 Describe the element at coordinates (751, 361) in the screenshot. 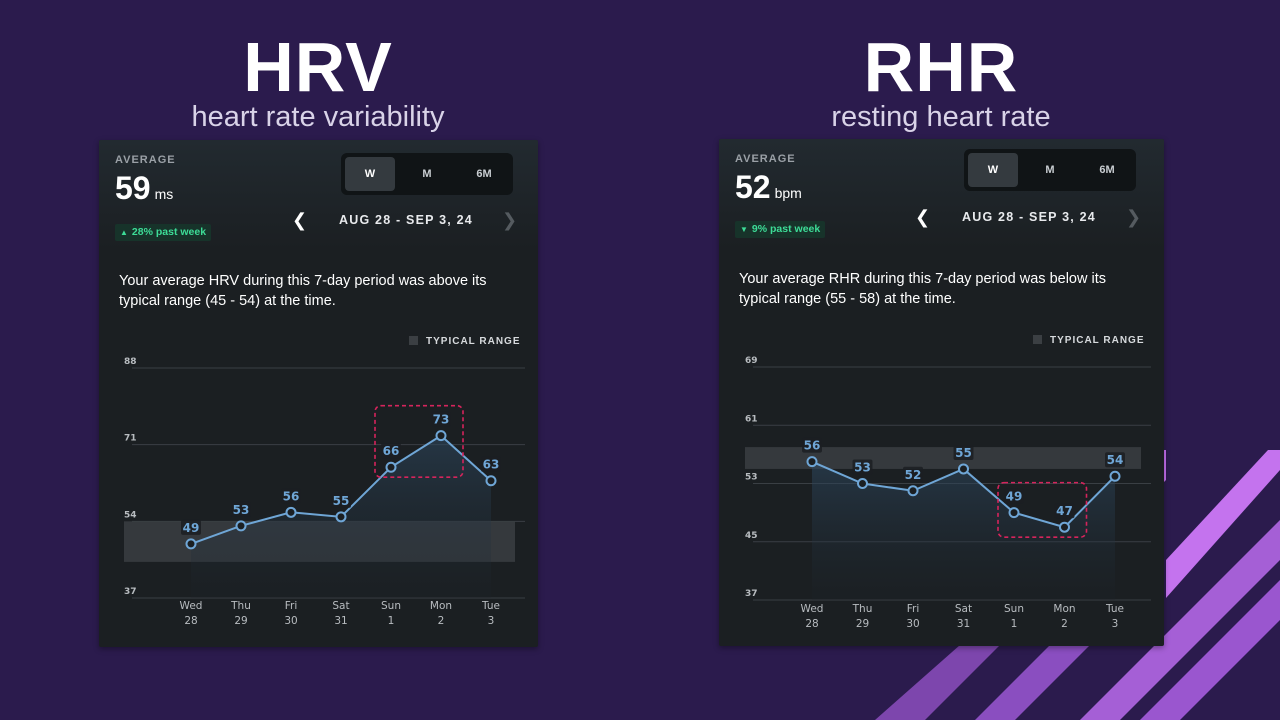

I see `y-tick-label: 69` at that location.